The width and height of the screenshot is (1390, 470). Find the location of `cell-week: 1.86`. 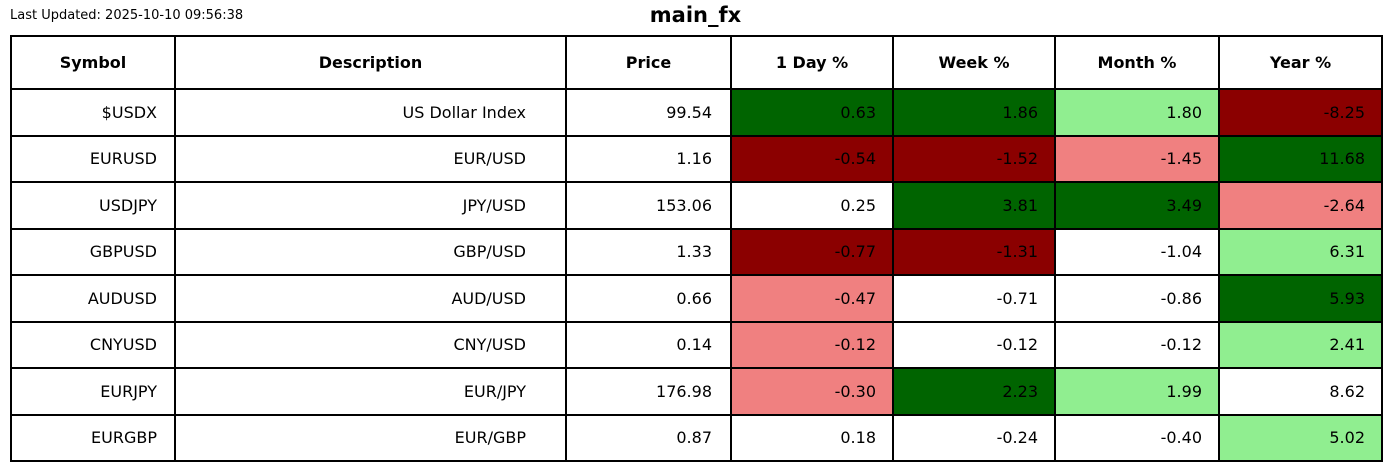

cell-week: 1.86 is located at coordinates (974, 112).